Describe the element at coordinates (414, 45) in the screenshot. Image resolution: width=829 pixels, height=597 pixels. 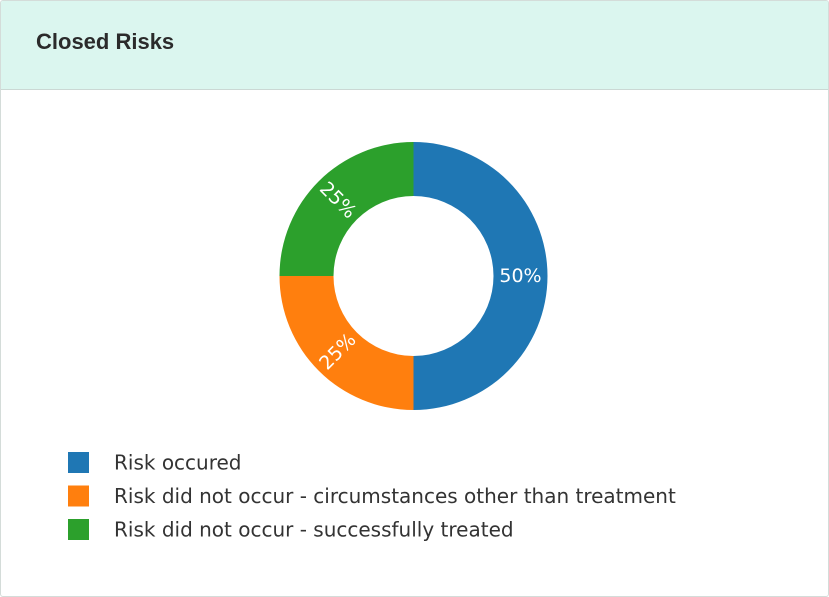
I see `panel-header: Closed Risks` at that location.